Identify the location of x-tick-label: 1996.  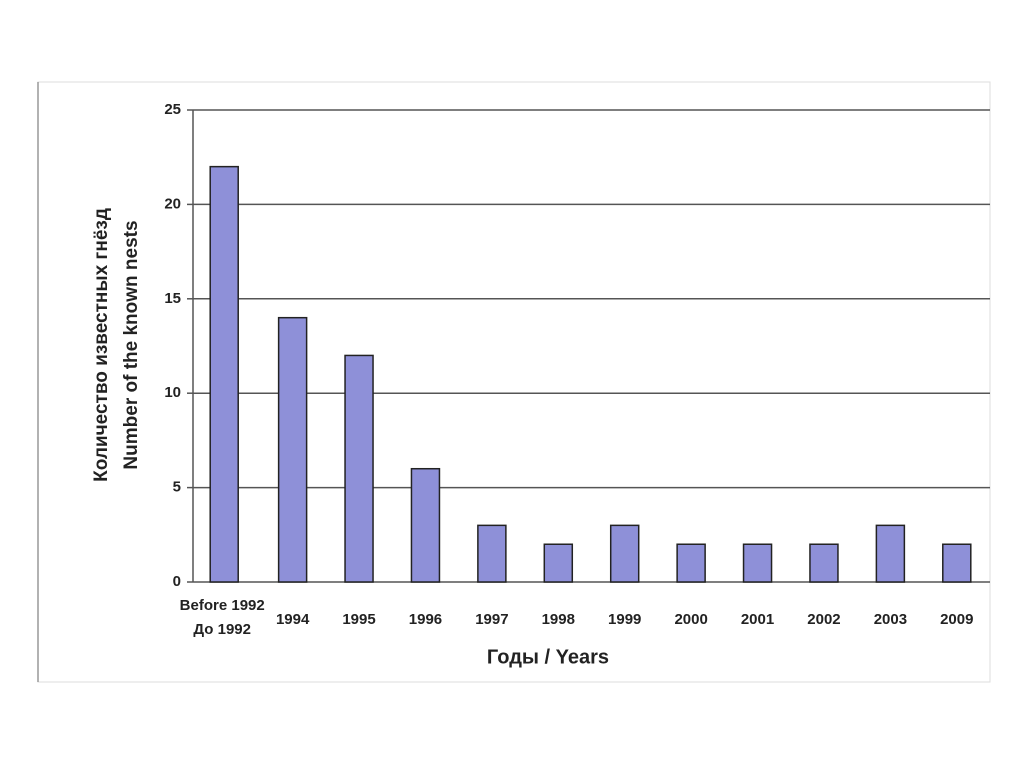
(425, 619).